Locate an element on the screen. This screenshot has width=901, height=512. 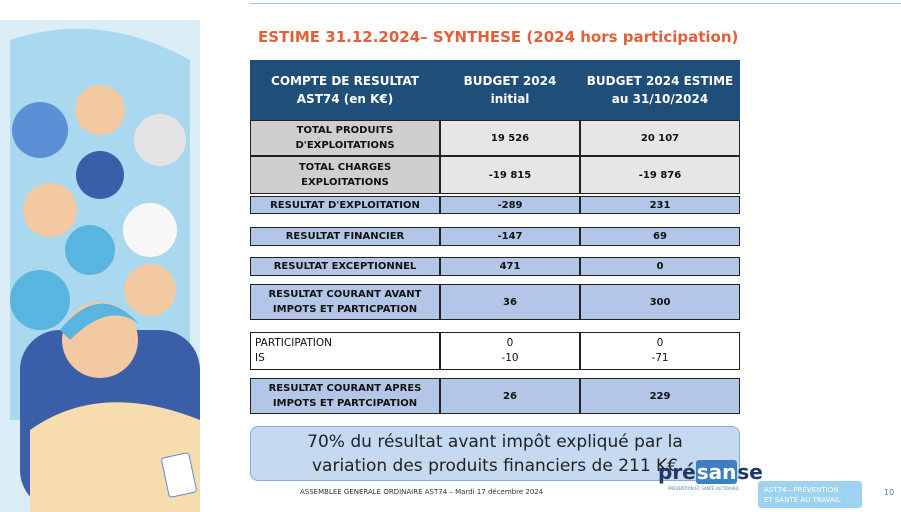
table-cell: 26 is located at coordinates (510, 396).